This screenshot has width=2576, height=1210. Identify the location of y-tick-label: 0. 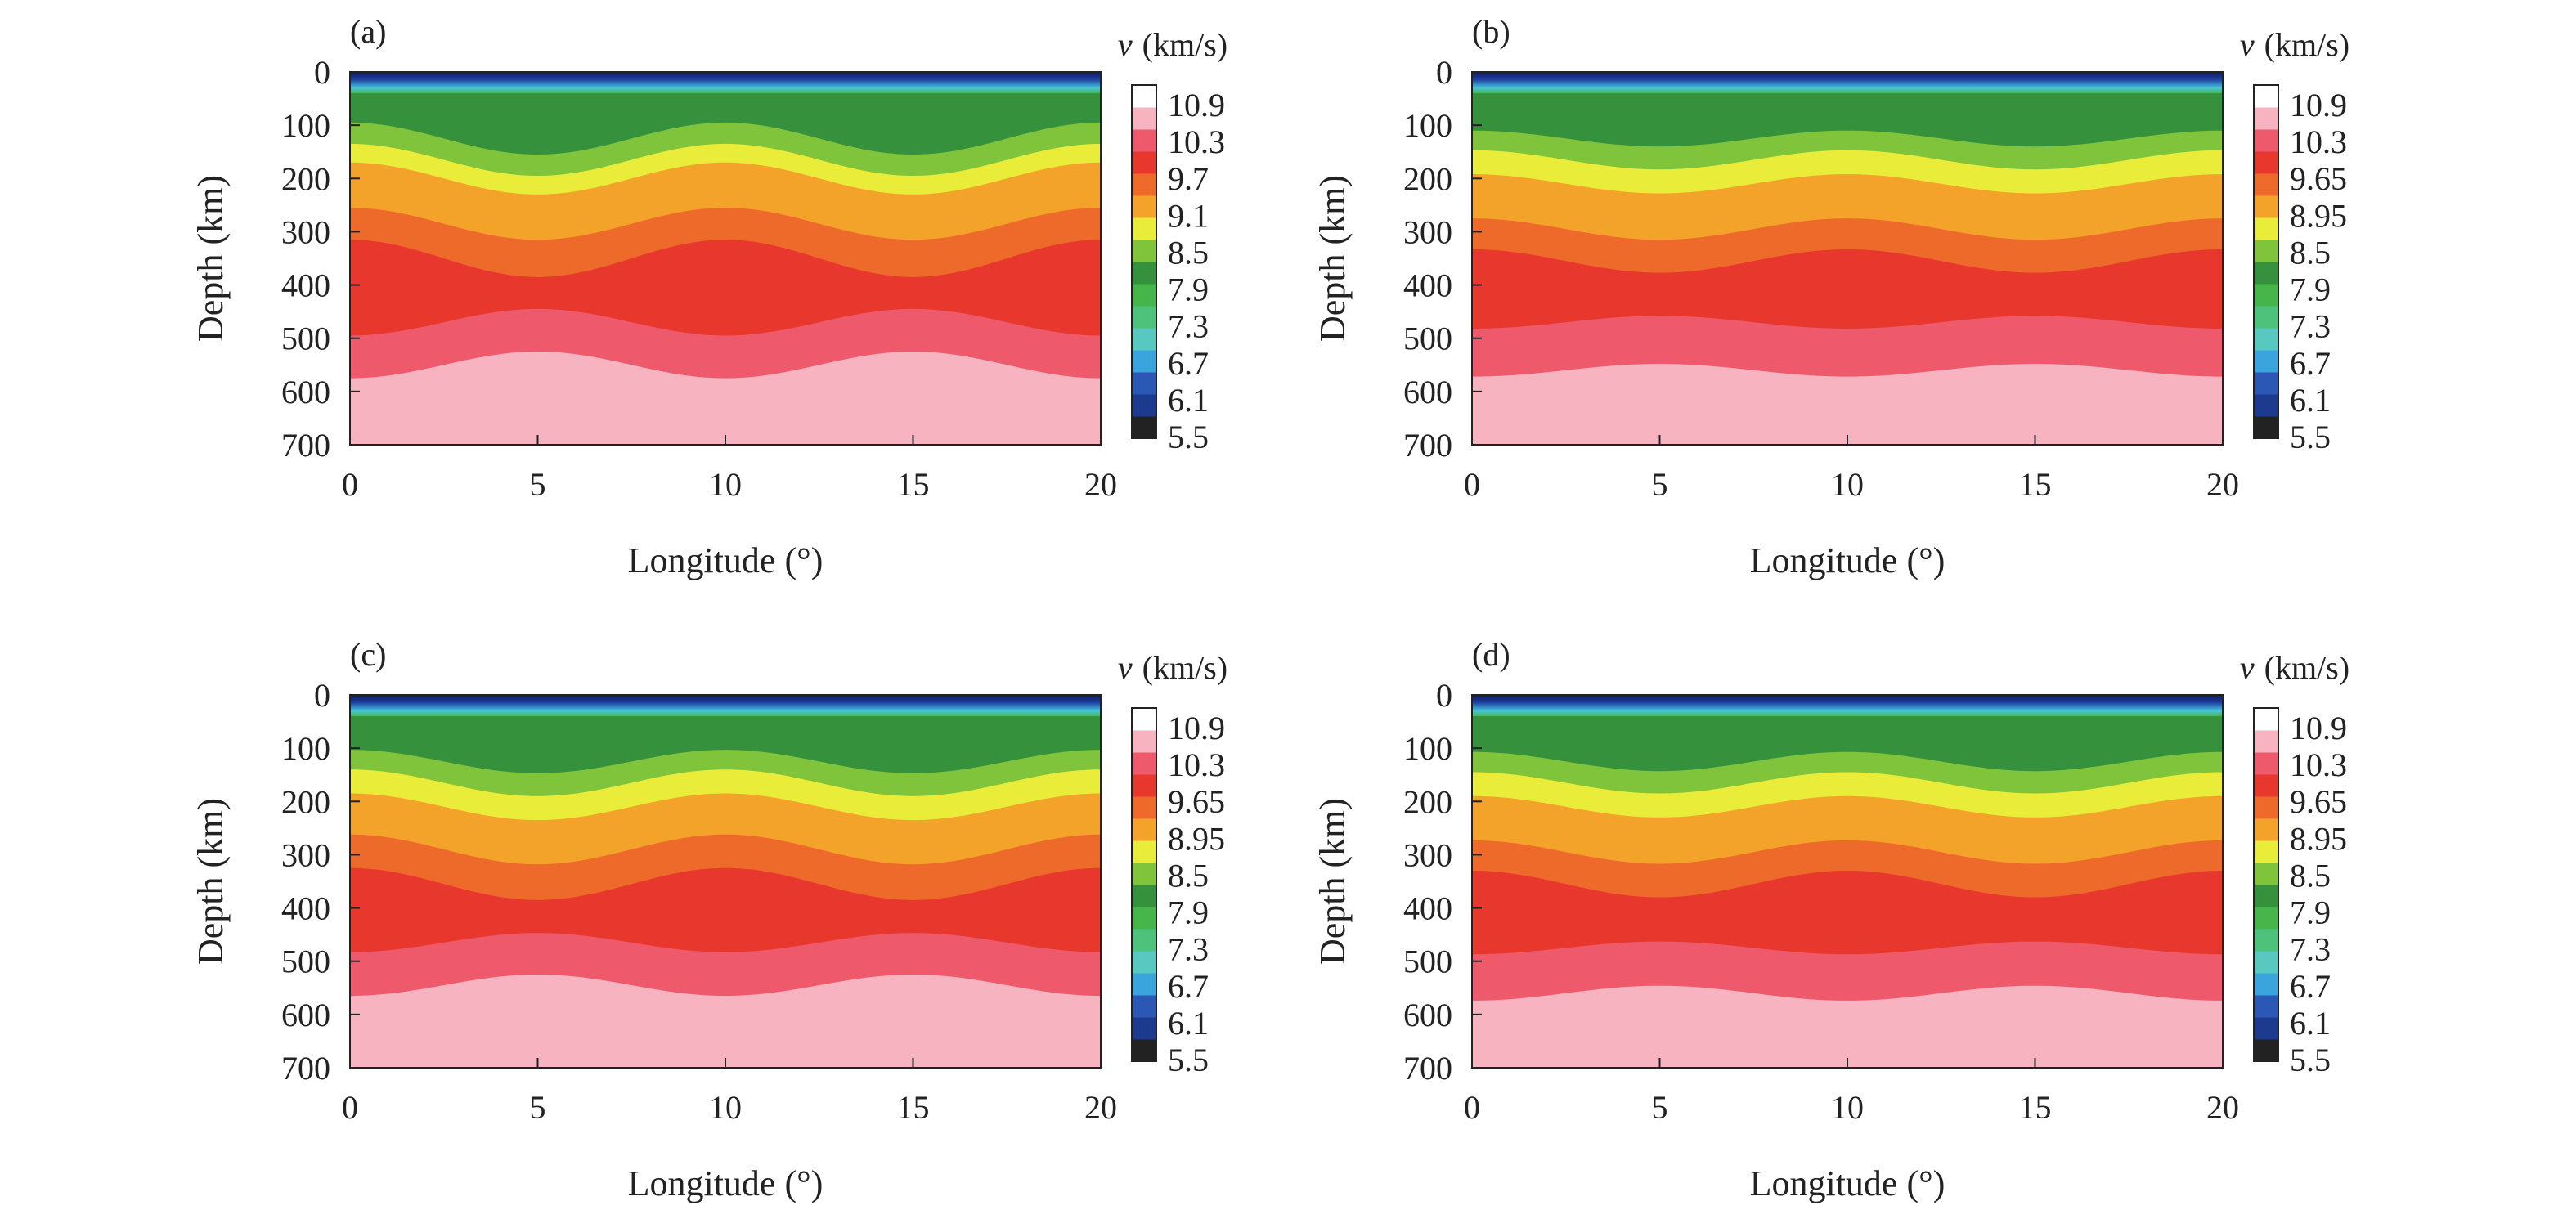
(1444, 695).